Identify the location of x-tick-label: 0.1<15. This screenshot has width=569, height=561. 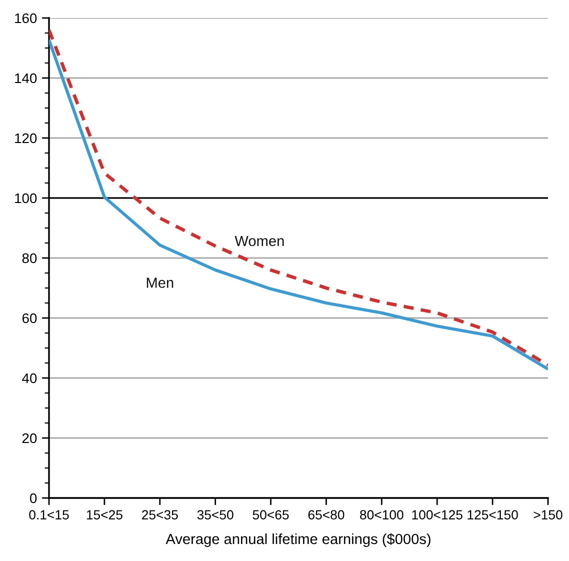
(49, 515).